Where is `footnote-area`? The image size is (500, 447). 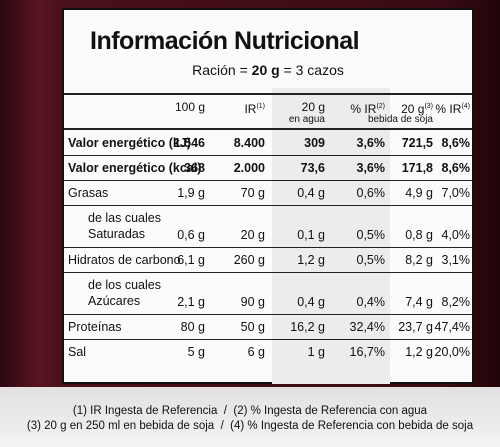
footnote-area is located at coordinates (250, 417).